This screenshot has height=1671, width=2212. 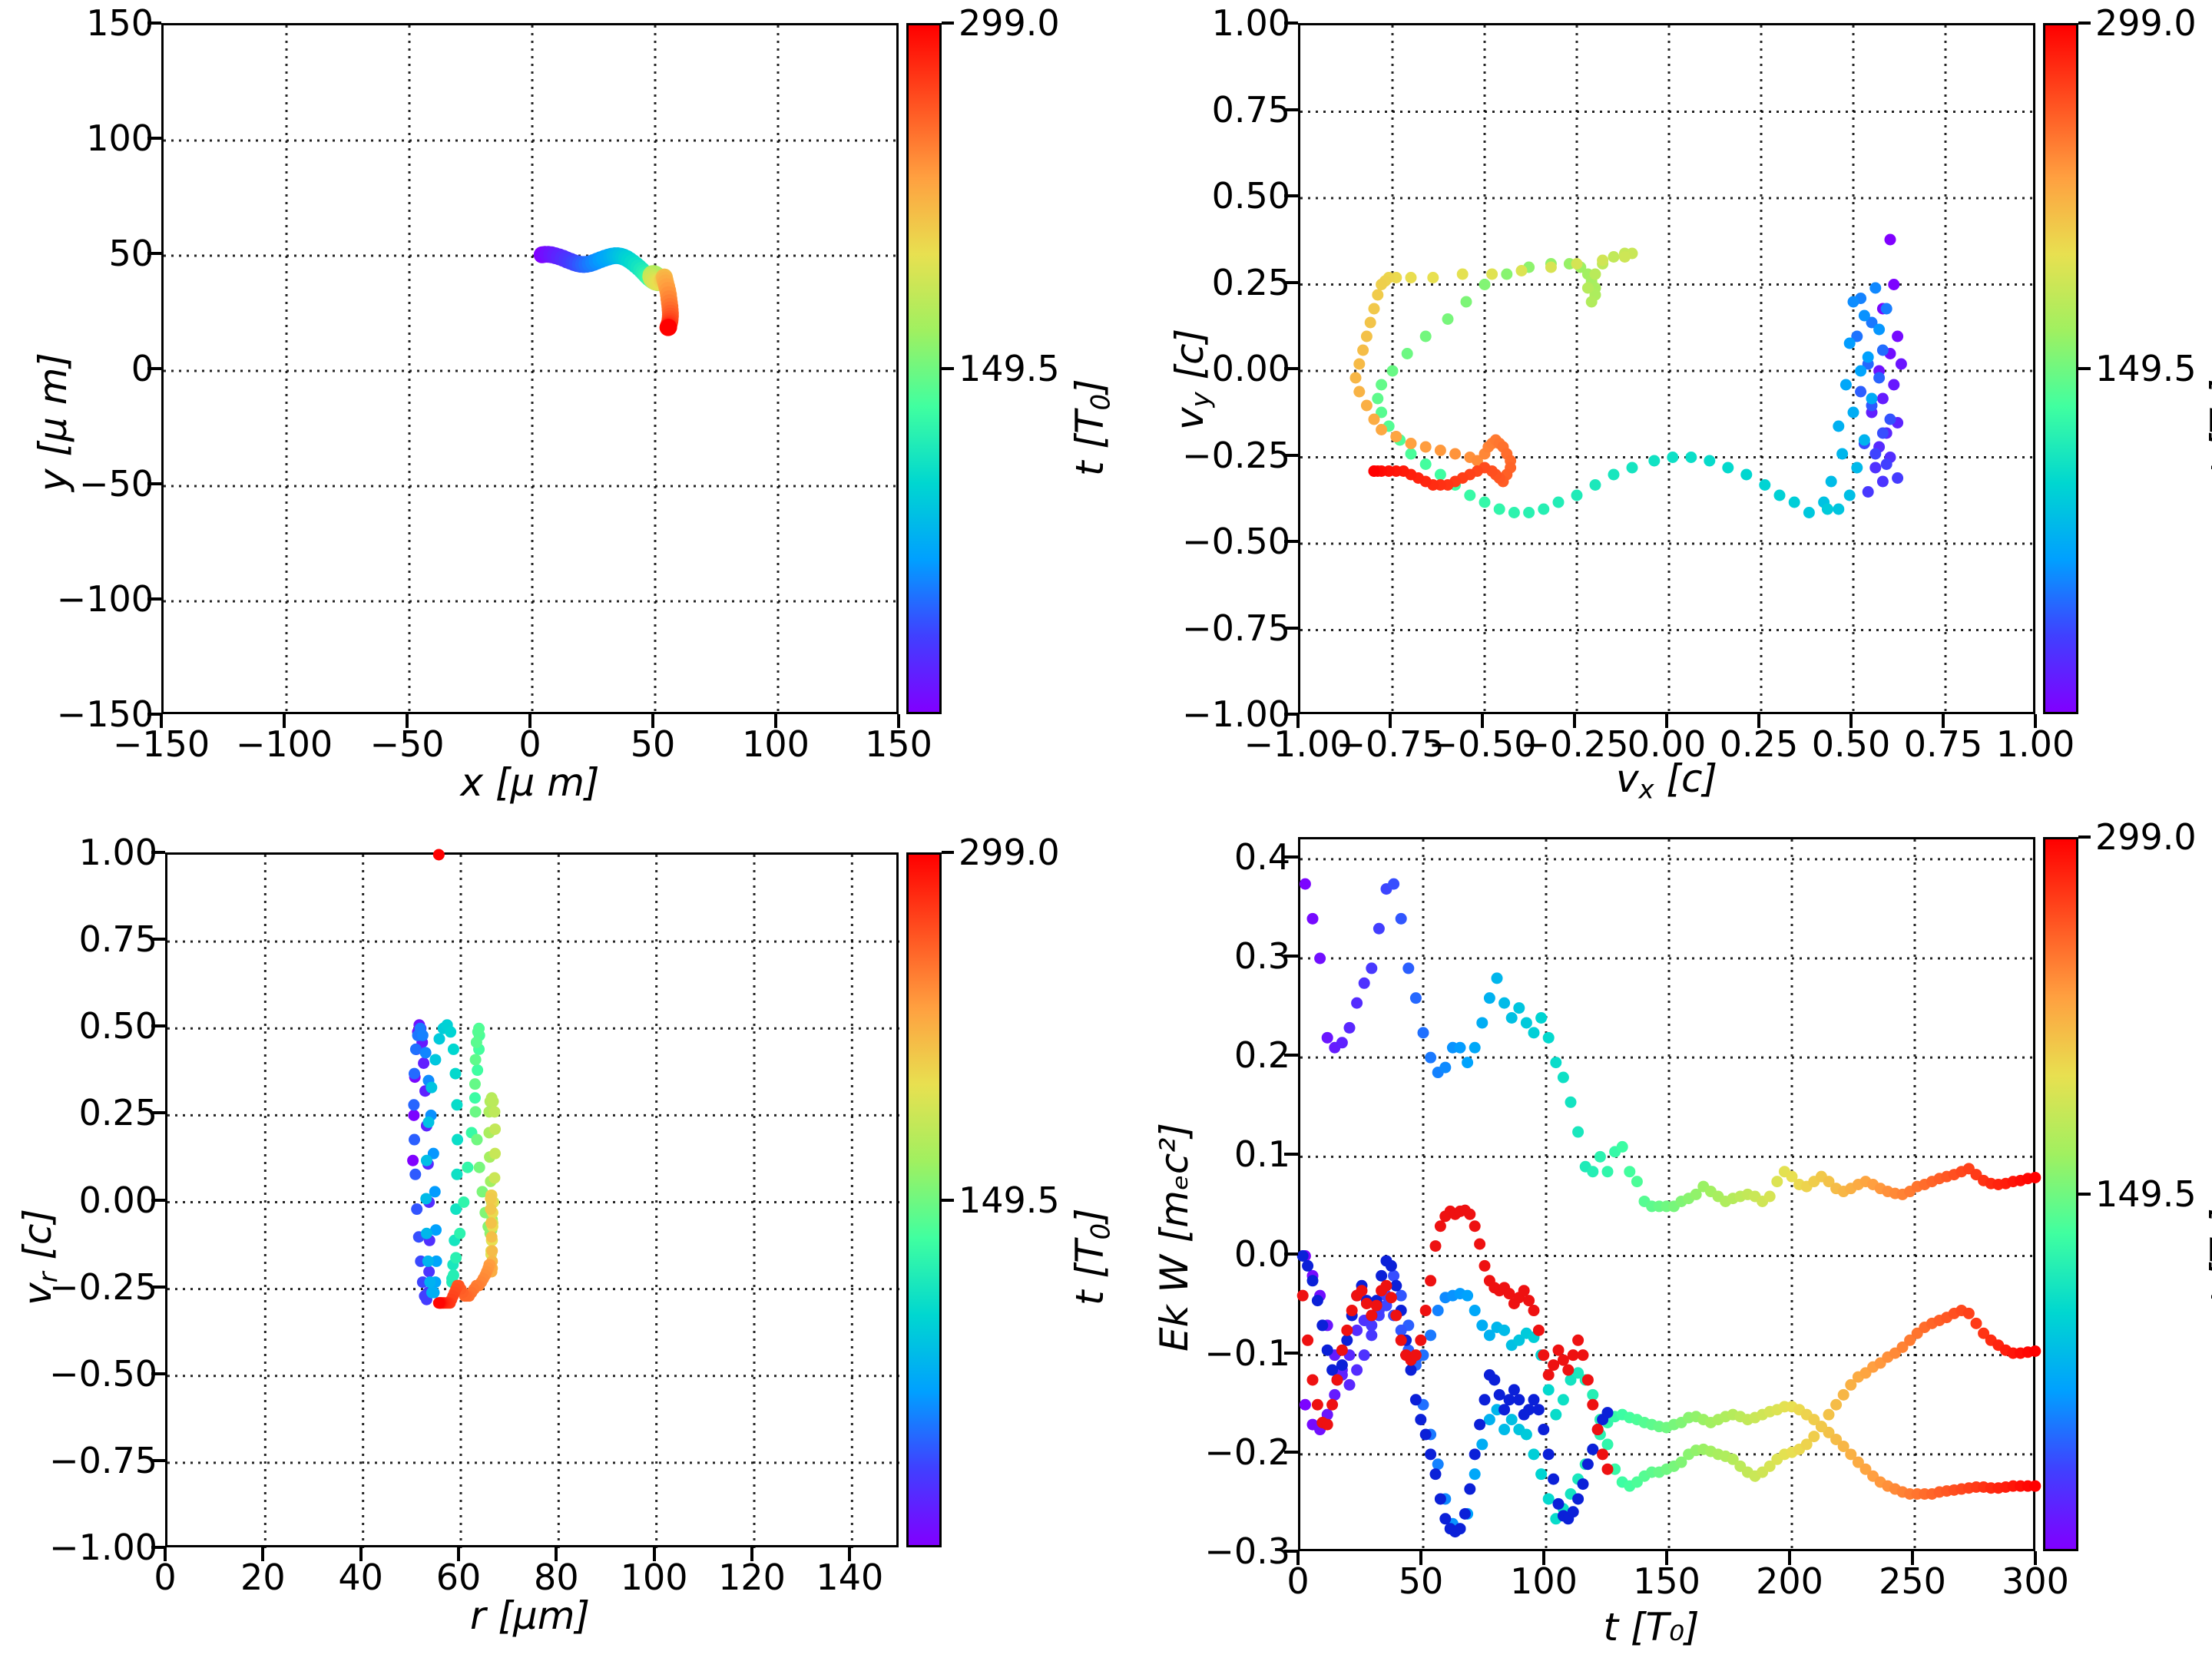 What do you see at coordinates (1652, 1627) in the screenshot?
I see `panel-energy-work-xlabel: t [T₀]` at bounding box center [1652, 1627].